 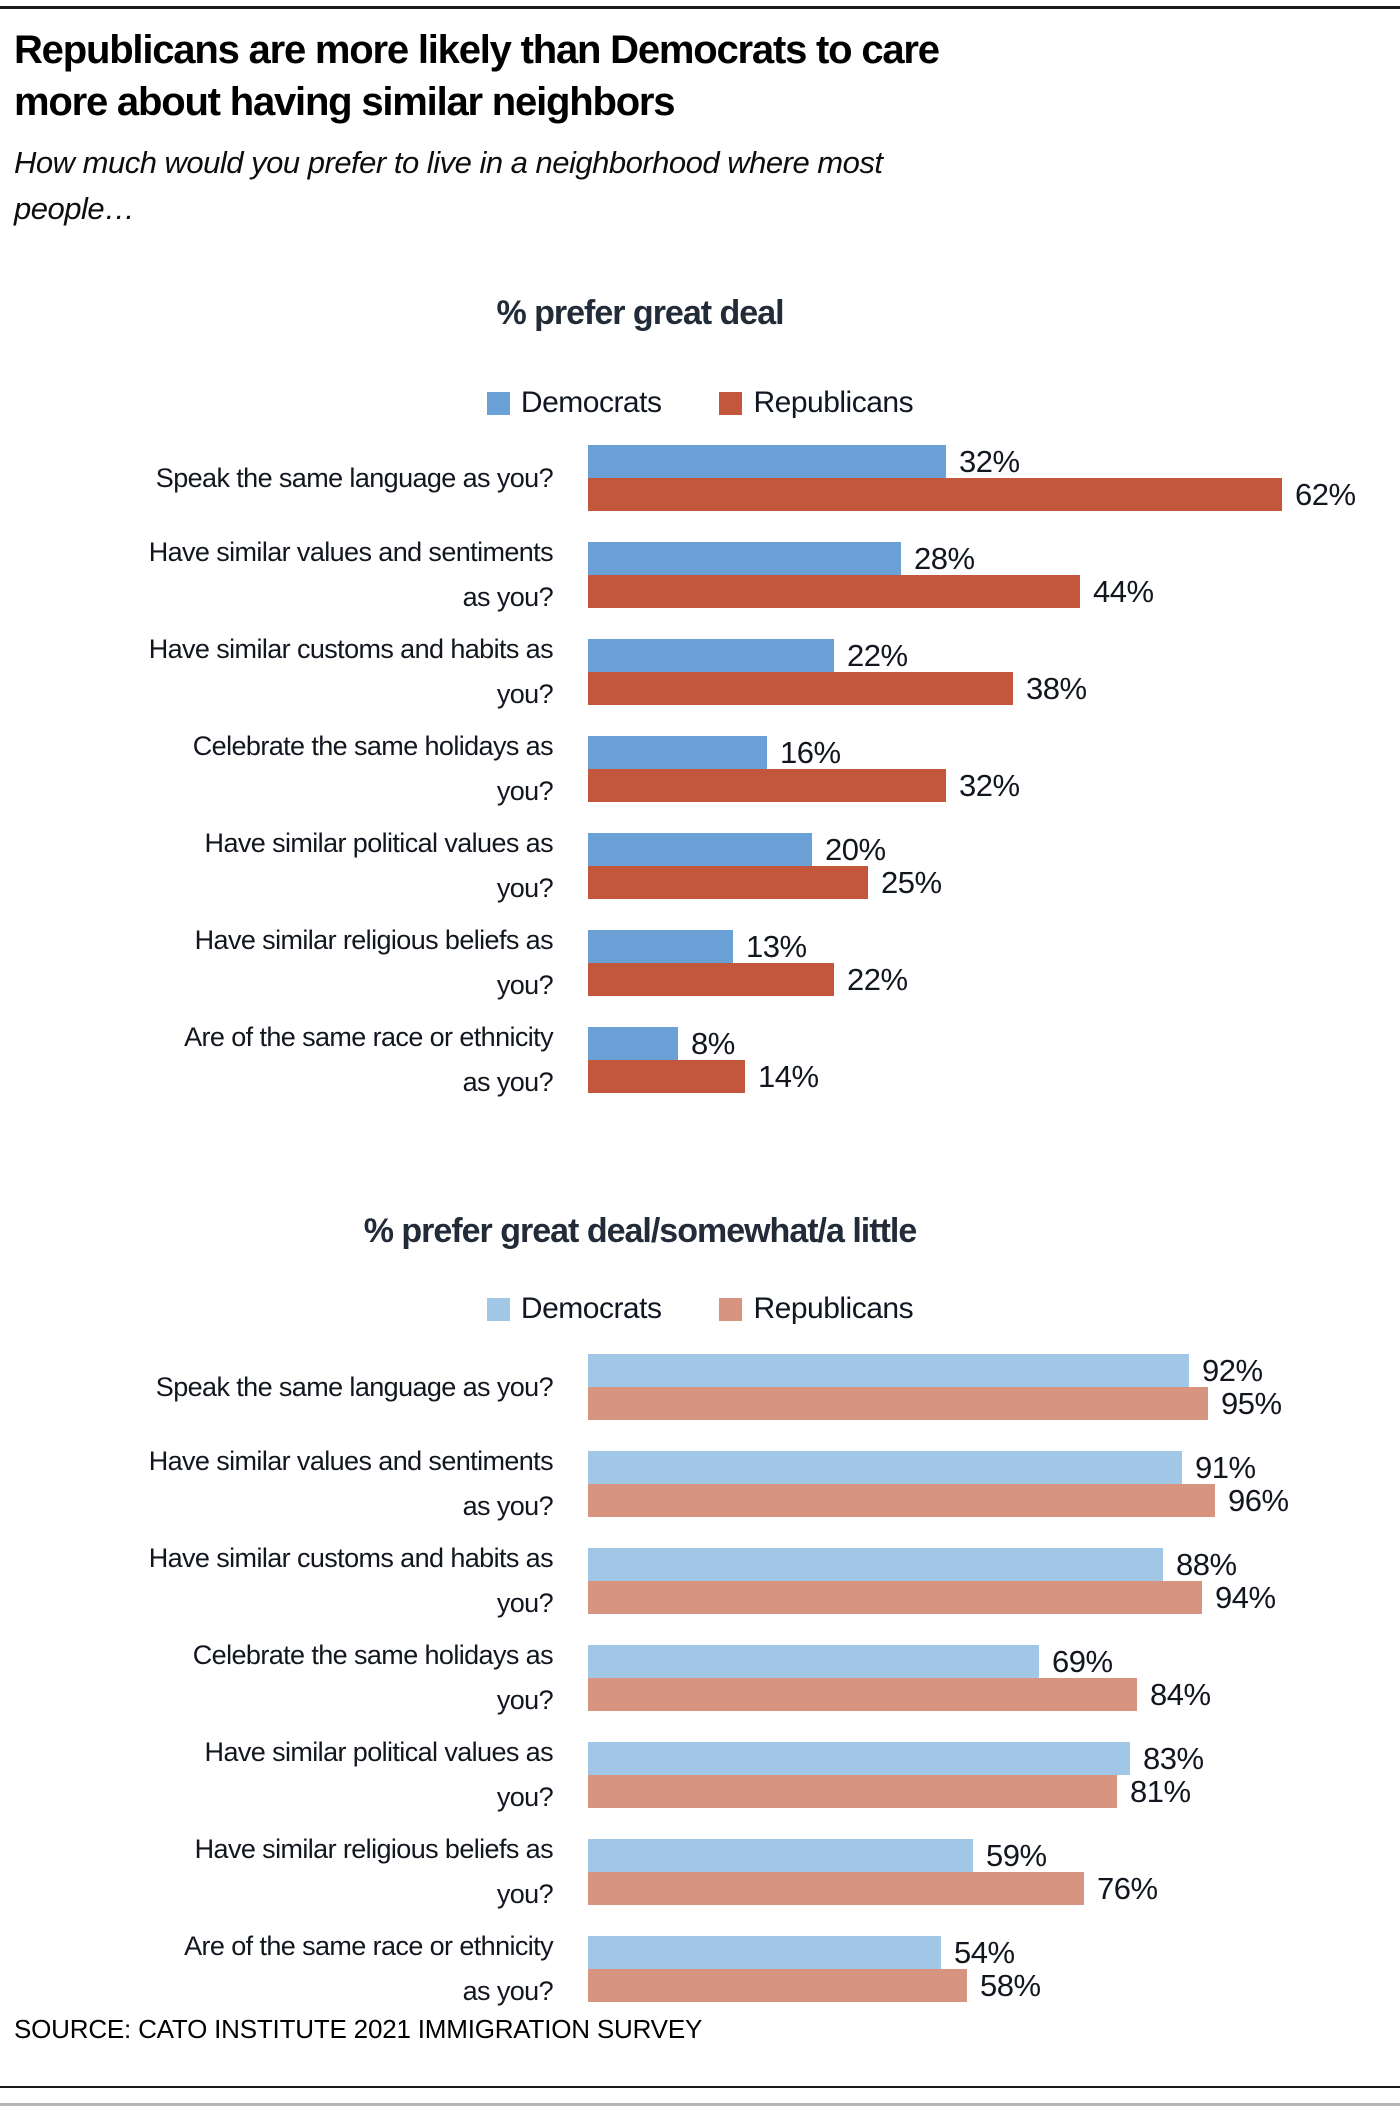 What do you see at coordinates (640, 1231) in the screenshot?
I see `chart-title: % prefer great deal/somewhat/a little` at bounding box center [640, 1231].